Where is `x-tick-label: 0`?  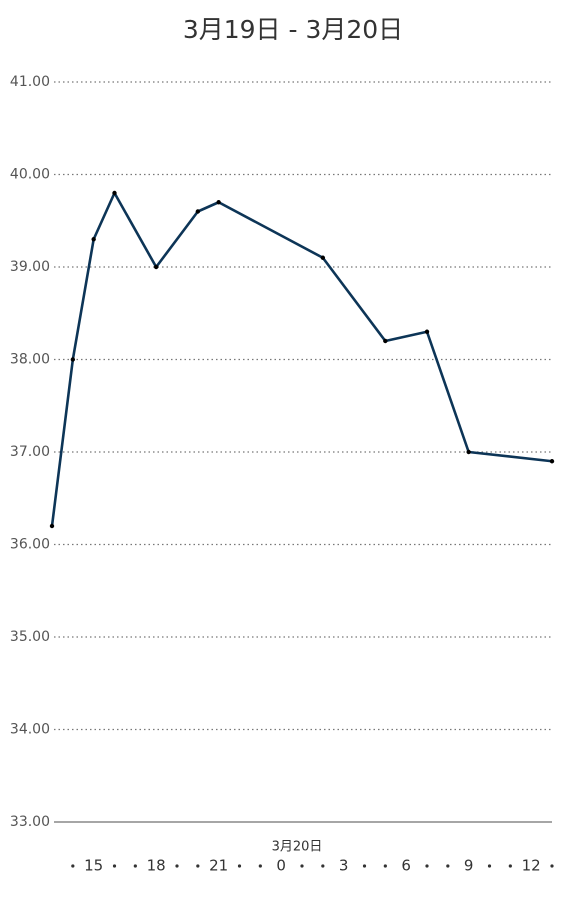
x-tick-label: 0 is located at coordinates (281, 866).